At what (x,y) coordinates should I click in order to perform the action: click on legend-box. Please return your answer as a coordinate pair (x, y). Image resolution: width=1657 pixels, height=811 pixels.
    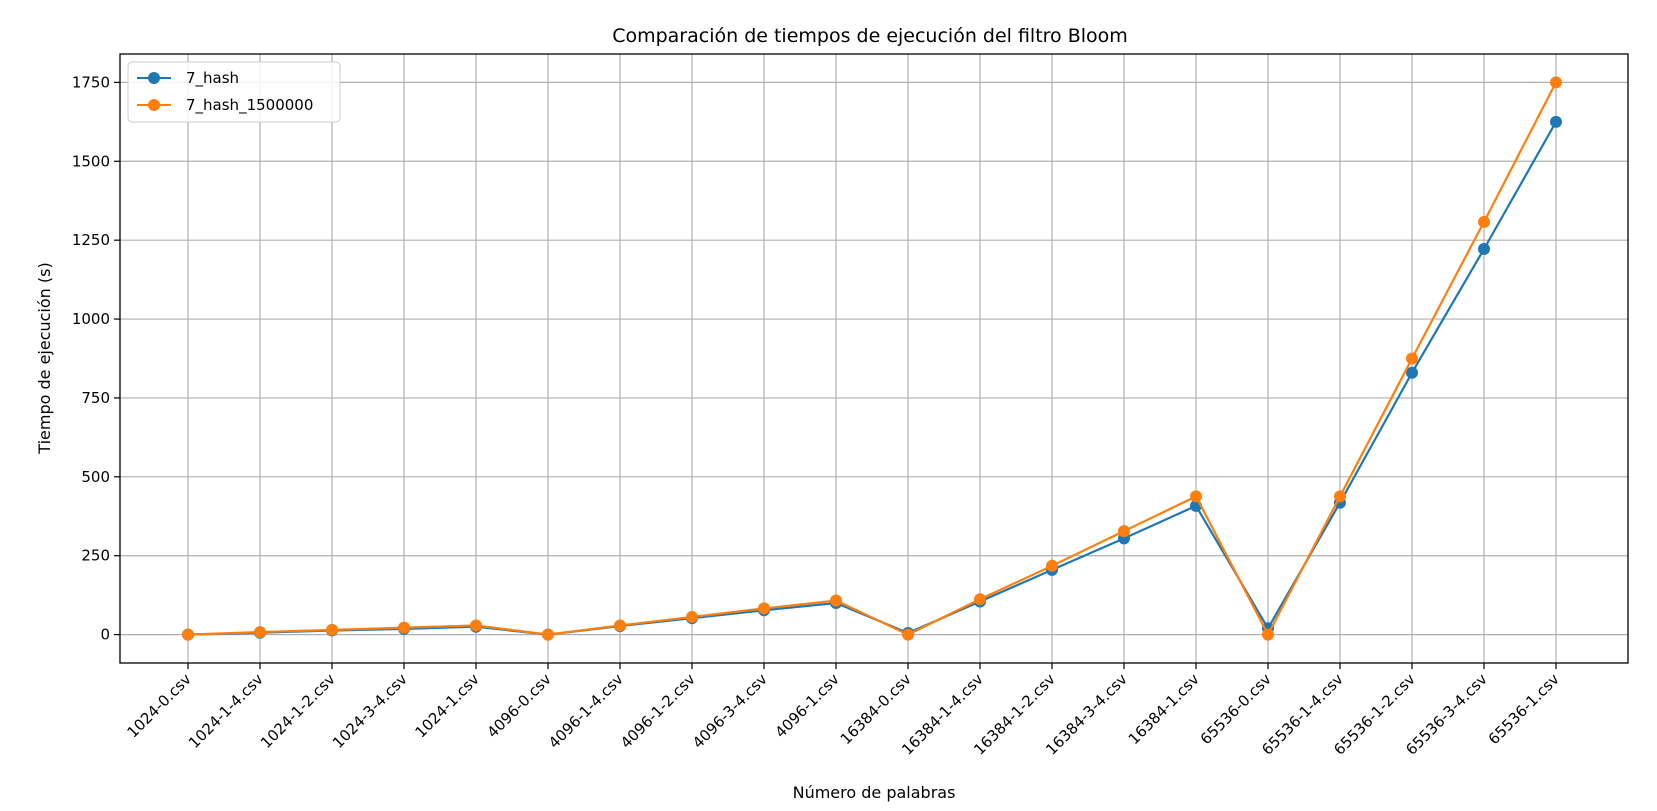
    Looking at the image, I should click on (234, 92).